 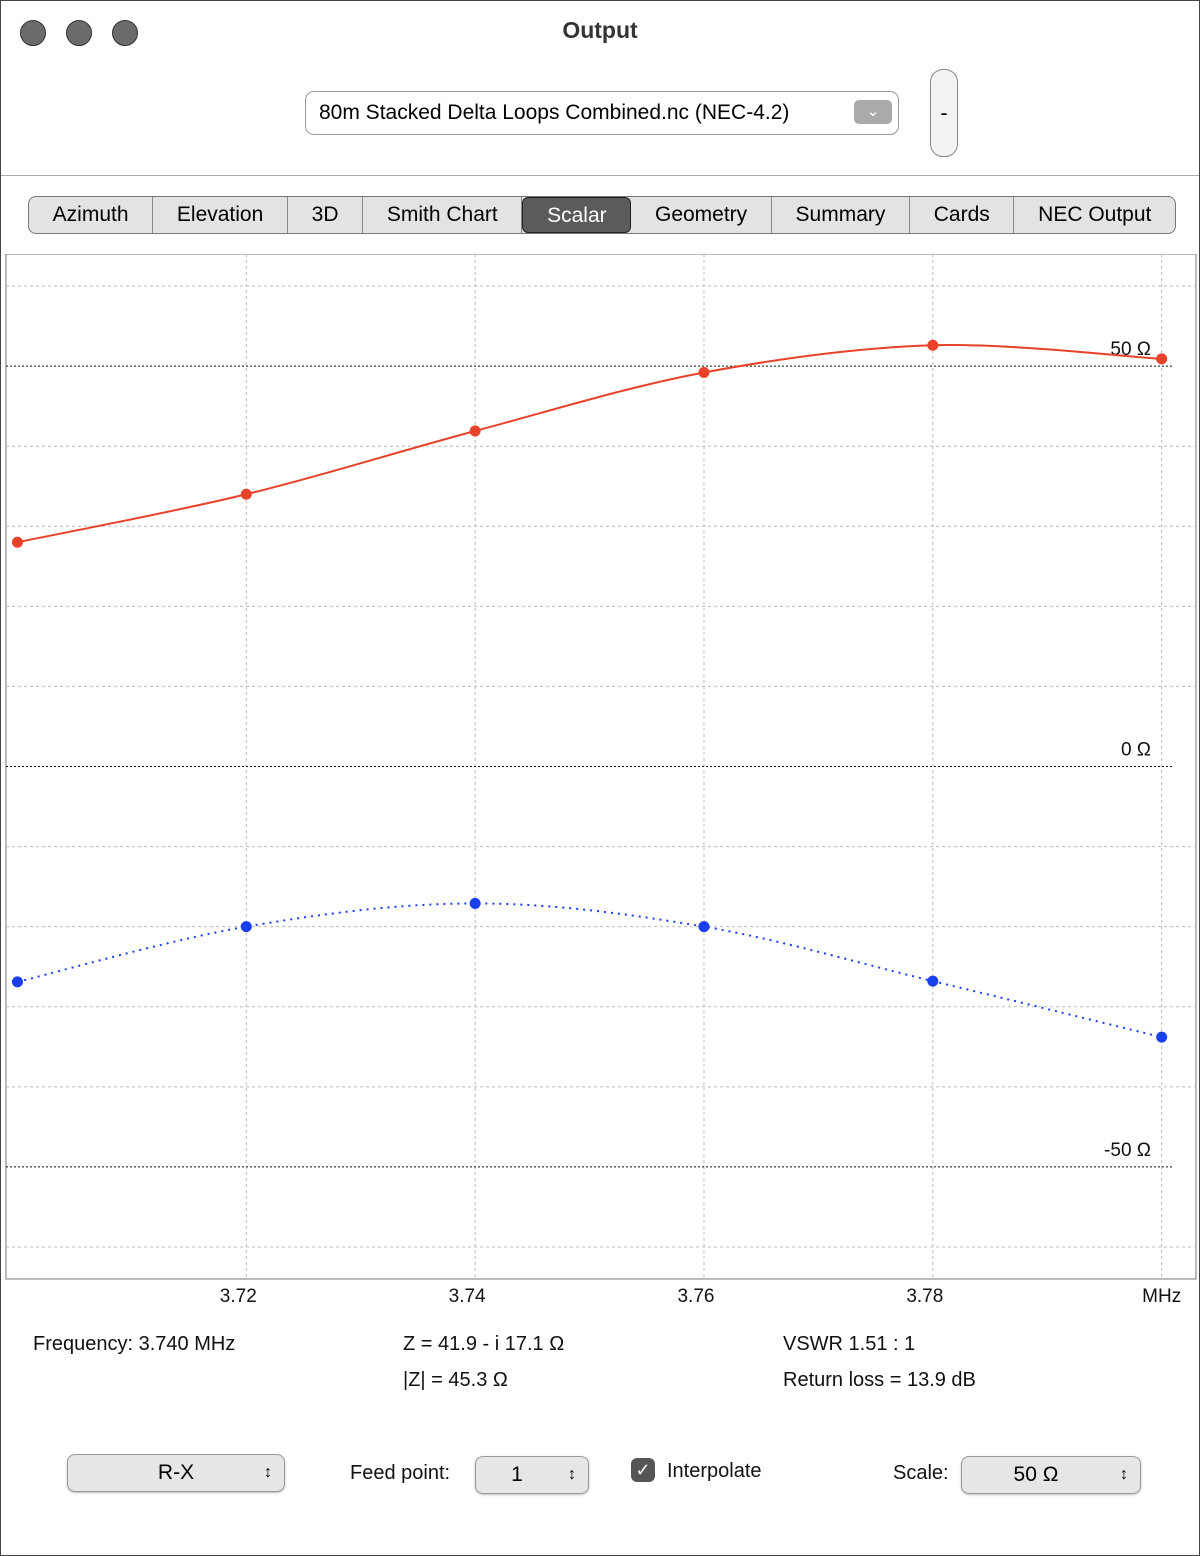 What do you see at coordinates (695, 1296) in the screenshot?
I see `x-tick-label: 3.76` at bounding box center [695, 1296].